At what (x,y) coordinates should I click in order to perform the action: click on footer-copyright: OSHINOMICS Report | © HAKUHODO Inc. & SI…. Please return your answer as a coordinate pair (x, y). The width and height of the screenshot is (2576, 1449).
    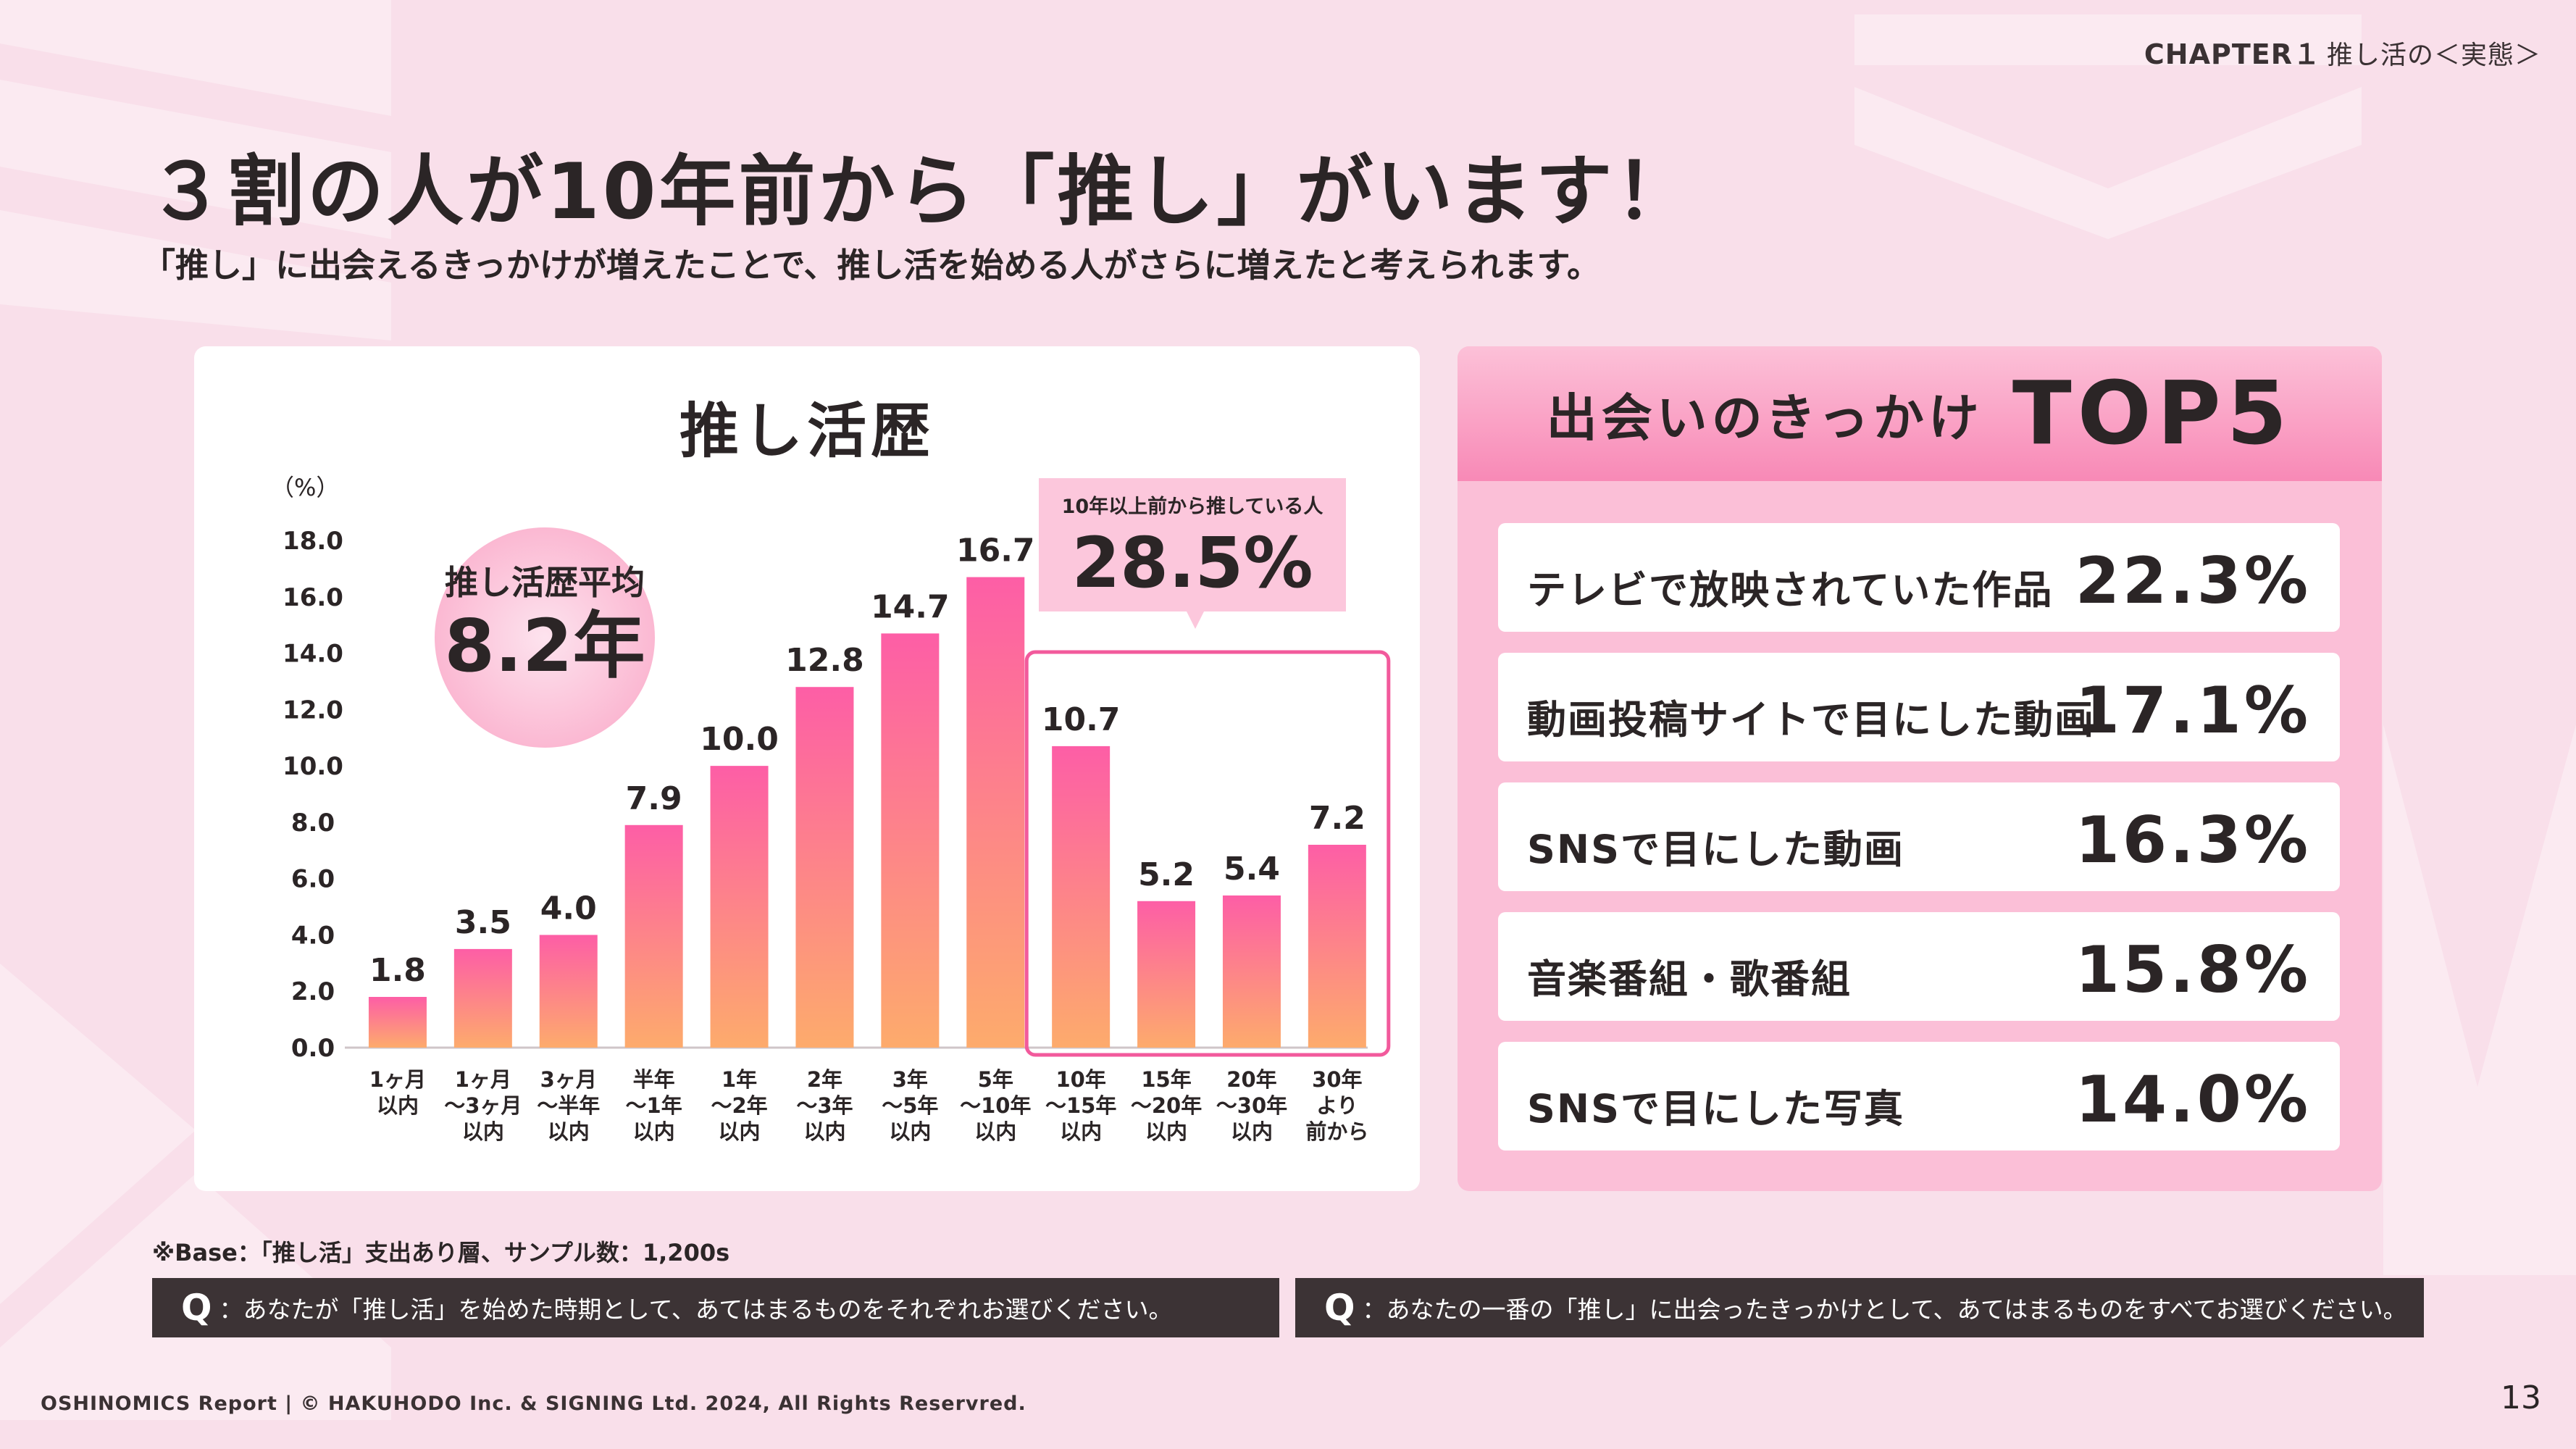
    Looking at the image, I should click on (533, 1404).